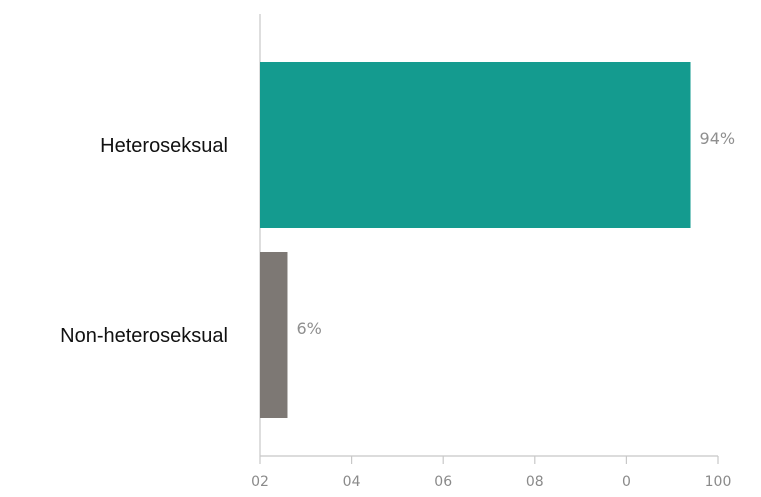 Image resolution: width=761 pixels, height=497 pixels. I want to click on x-tick-label: 04, so click(352, 482).